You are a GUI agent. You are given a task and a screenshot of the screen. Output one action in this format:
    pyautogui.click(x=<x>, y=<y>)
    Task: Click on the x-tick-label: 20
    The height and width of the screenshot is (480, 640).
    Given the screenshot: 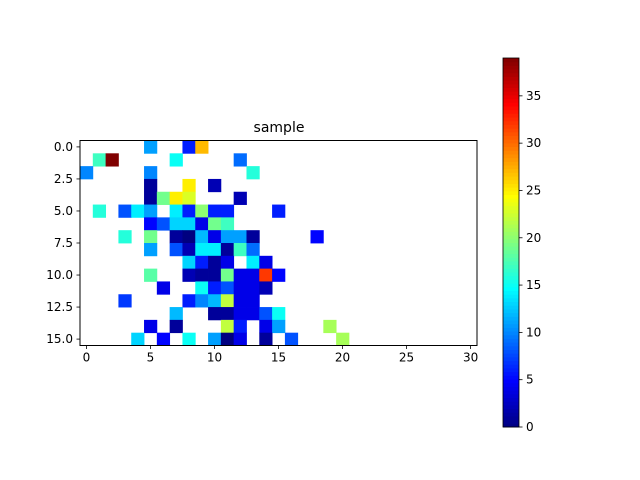 What is the action you would take?
    pyautogui.click(x=342, y=358)
    